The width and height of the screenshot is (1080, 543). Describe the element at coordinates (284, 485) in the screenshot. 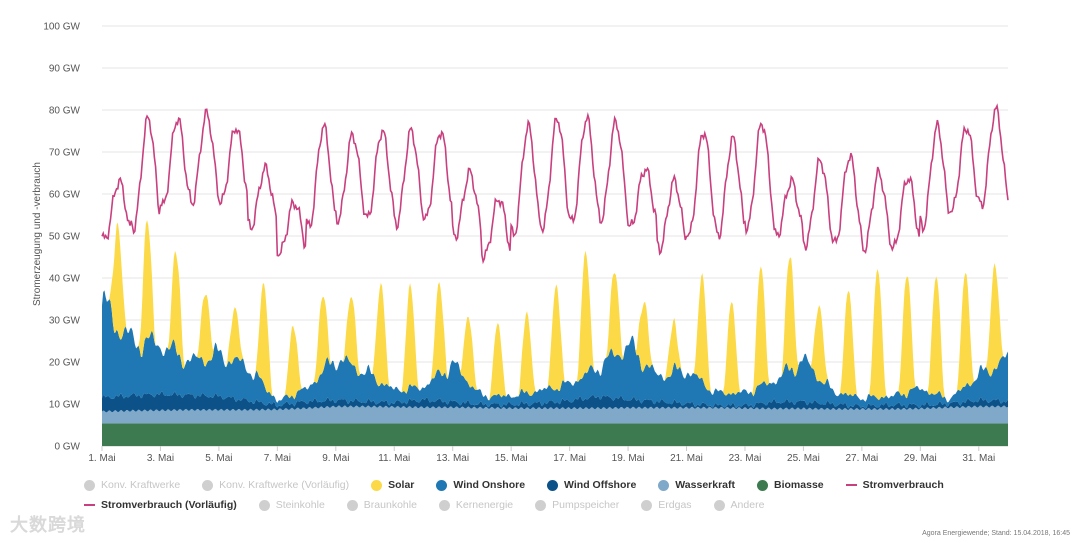

I see `legend-label: Konv. Kraftwerke (Vorläufig)` at that location.